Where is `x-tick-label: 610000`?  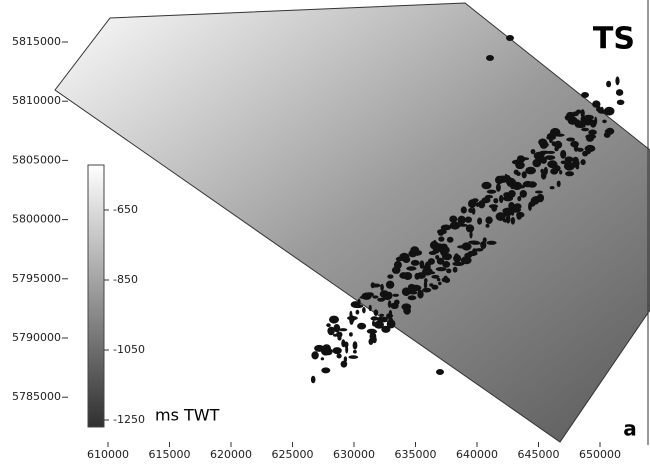
x-tick-label: 610000 is located at coordinates (108, 454).